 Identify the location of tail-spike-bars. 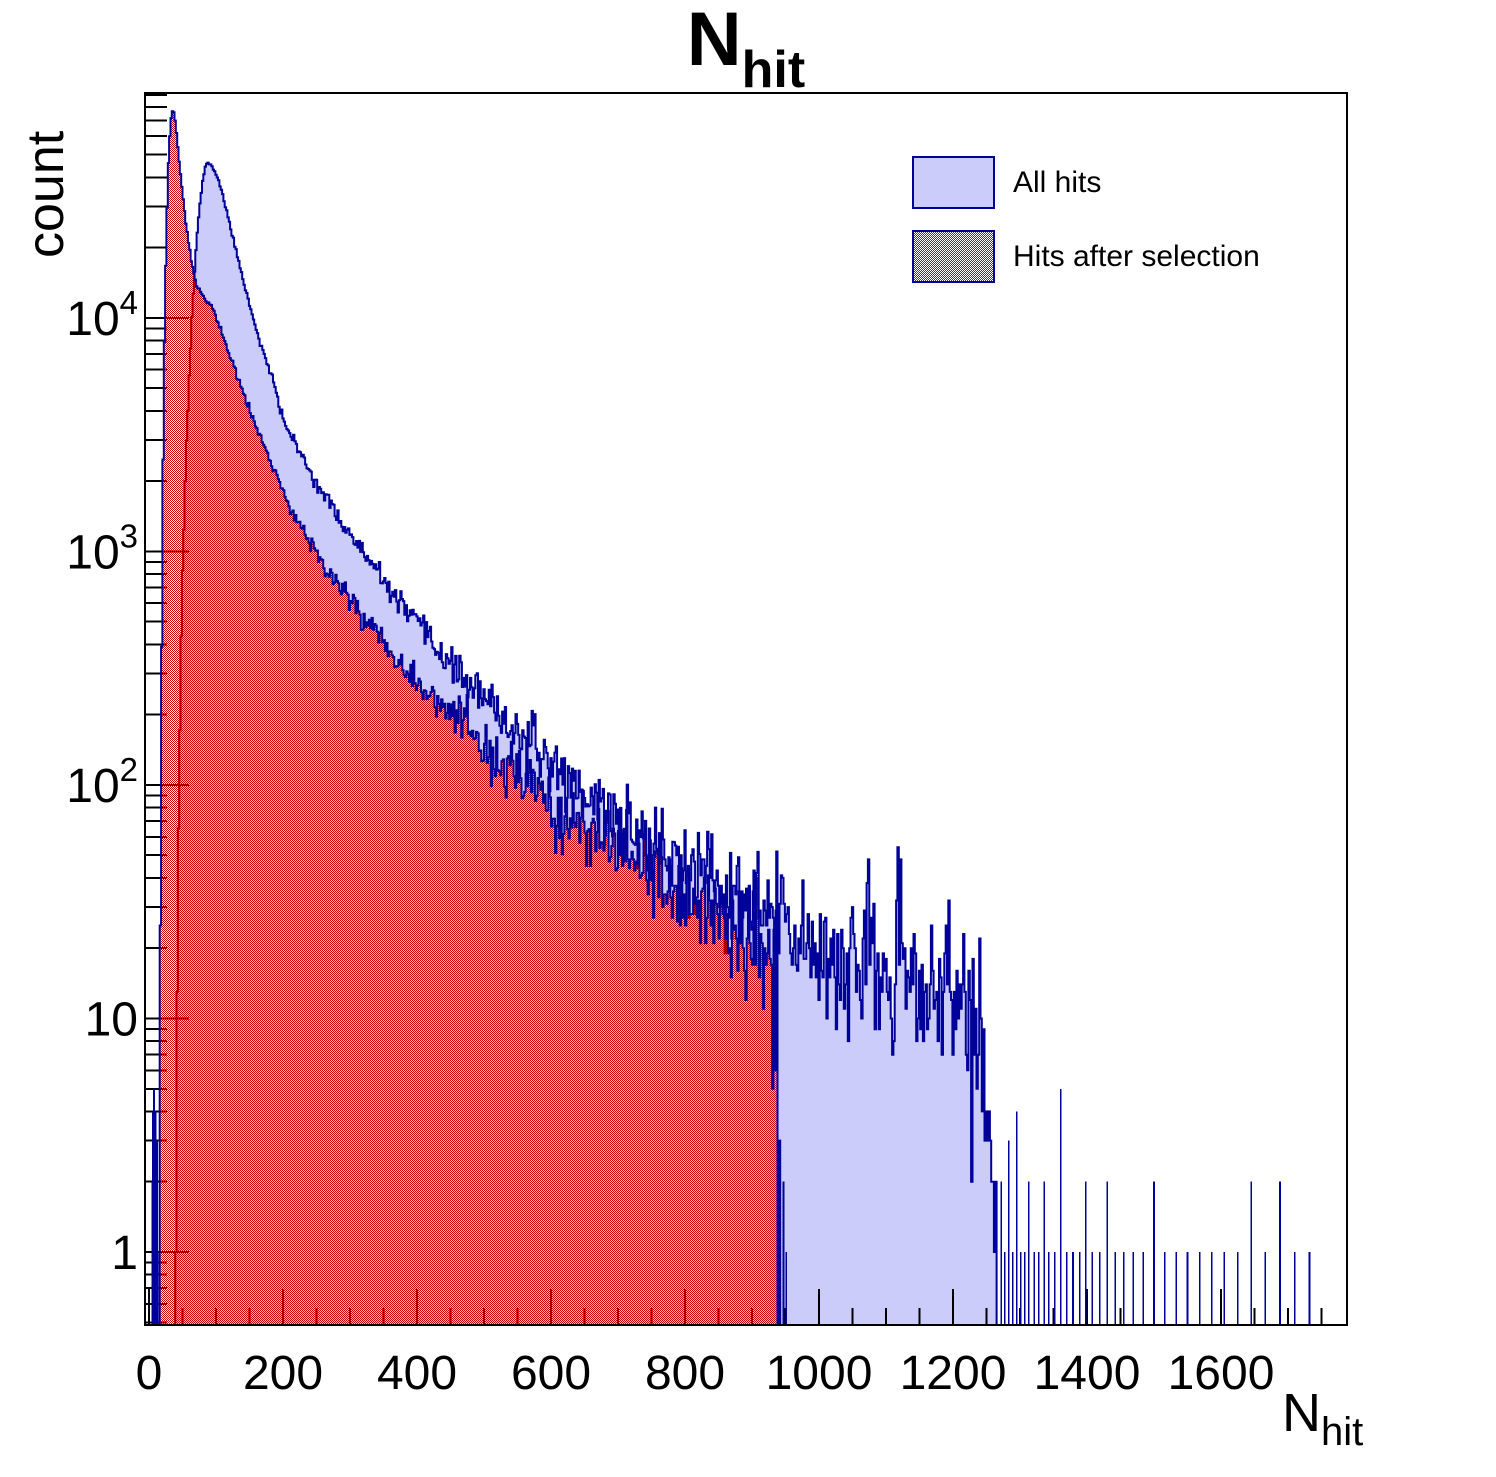
(731, 1206).